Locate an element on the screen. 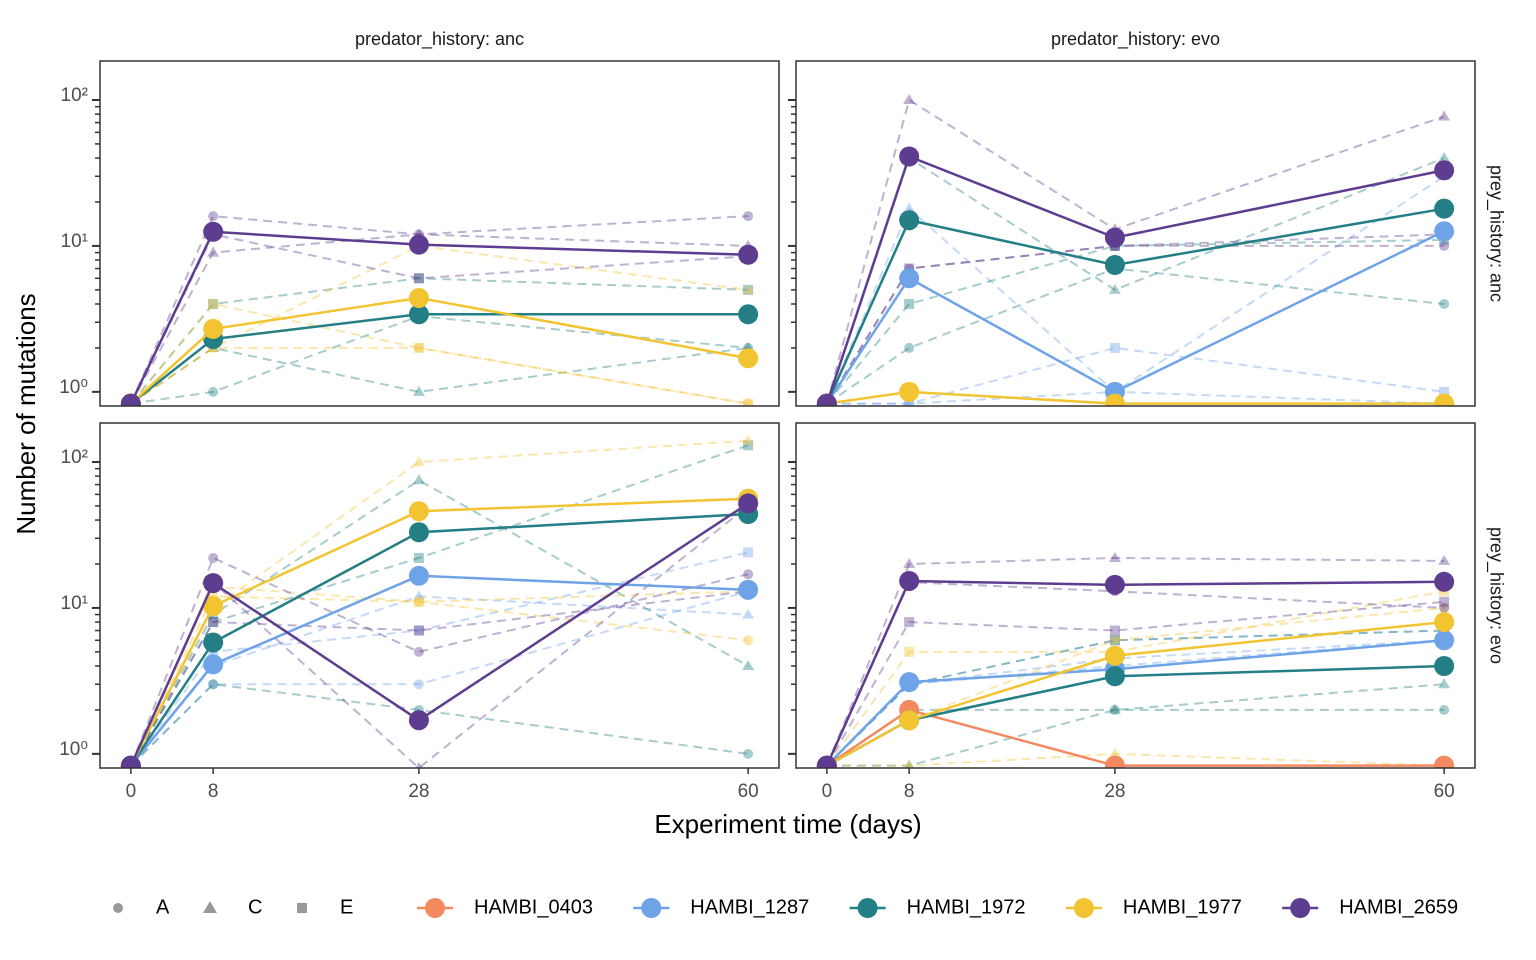  legend-label: HAMBI_2659 is located at coordinates (1398, 907).